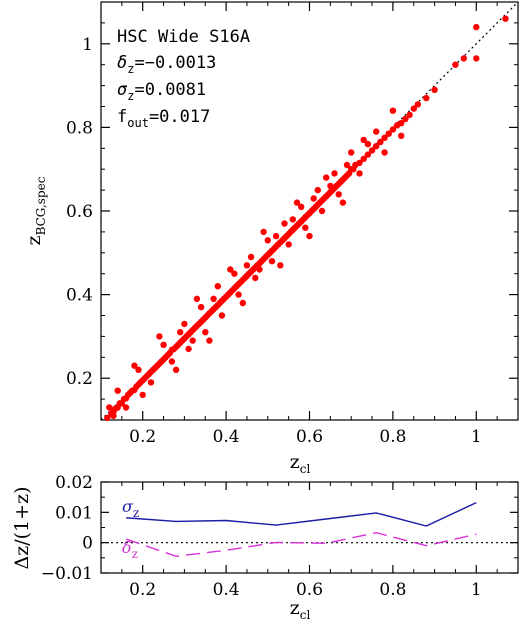 The width and height of the screenshot is (520, 626). Describe the element at coordinates (67, 574) in the screenshot. I see `residual-y-tick-label: −0.01` at that location.